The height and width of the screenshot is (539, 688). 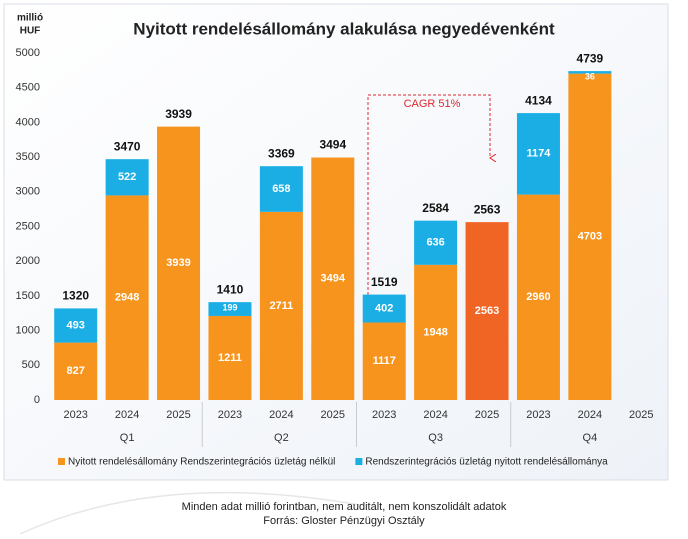 I want to click on value-label: 4703, so click(x=590, y=237).